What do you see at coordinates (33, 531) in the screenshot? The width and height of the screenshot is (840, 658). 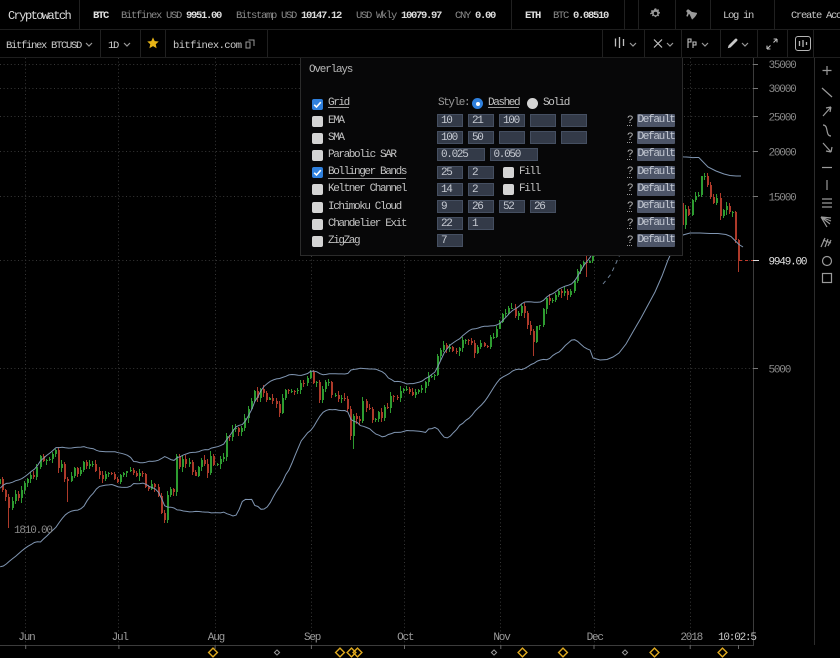 I see `svg-text: 1810.00` at bounding box center [33, 531].